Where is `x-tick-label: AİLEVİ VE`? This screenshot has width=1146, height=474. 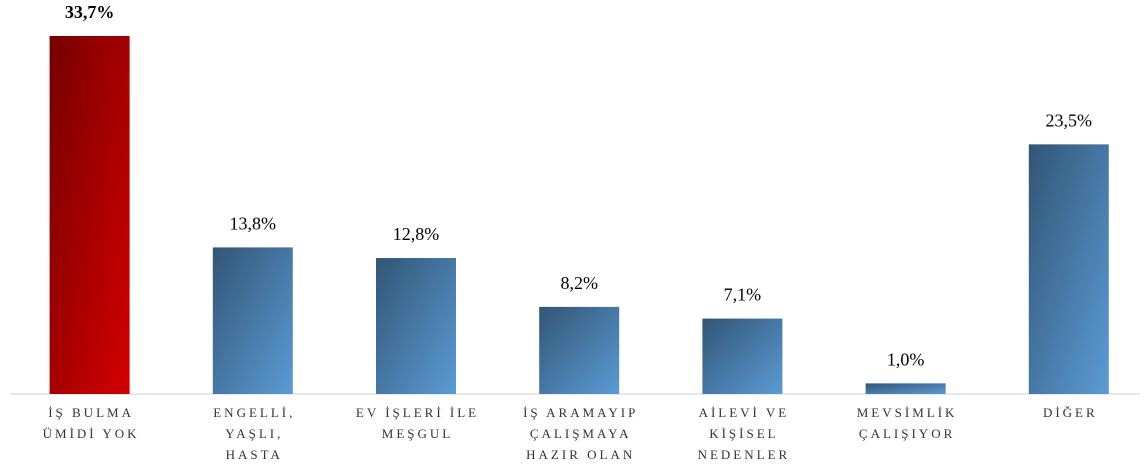
x-tick-label: AİLEVİ VE is located at coordinates (744, 412).